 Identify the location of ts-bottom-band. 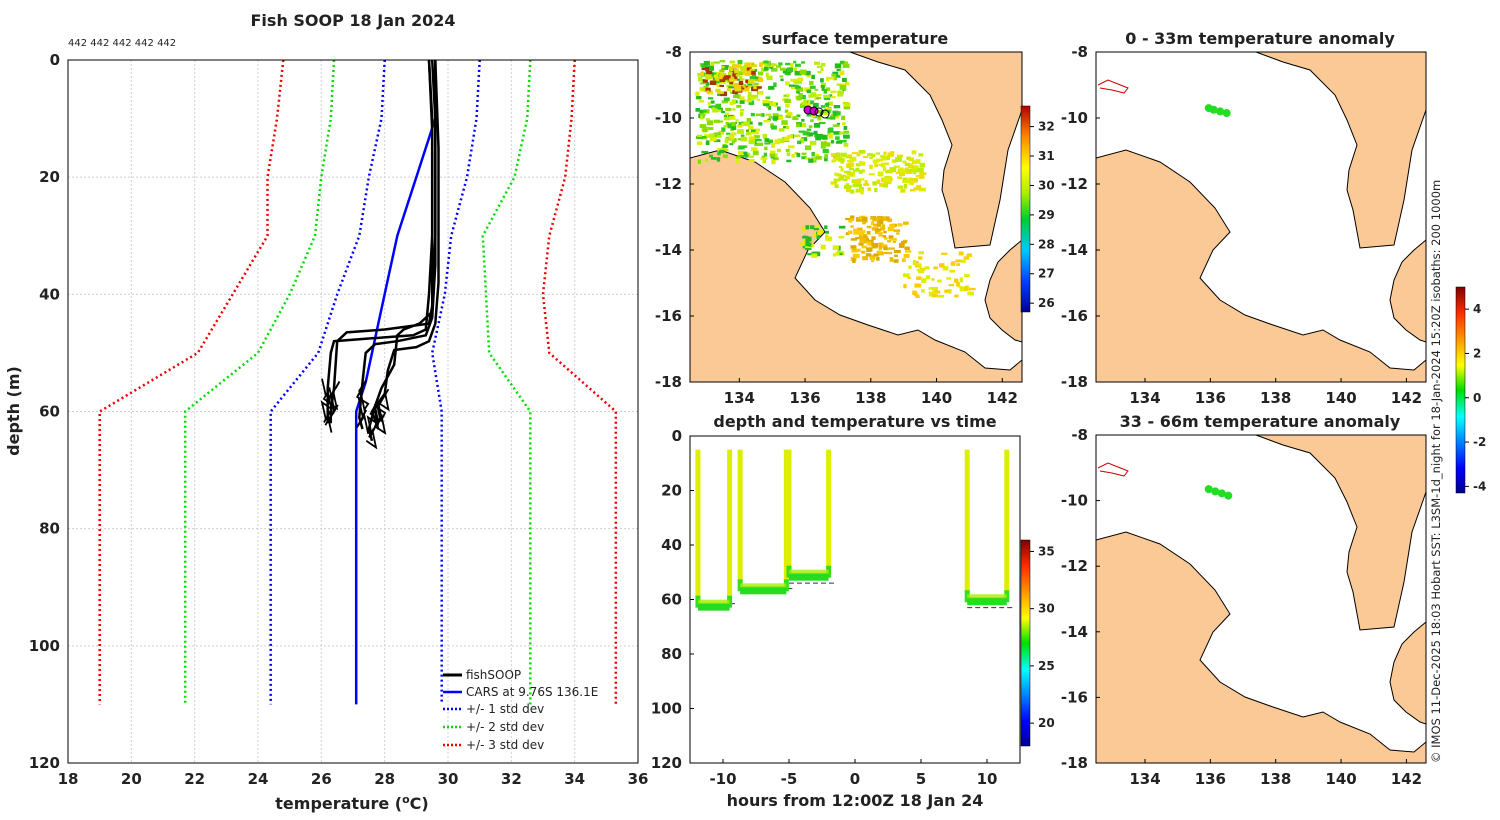
(809, 576).